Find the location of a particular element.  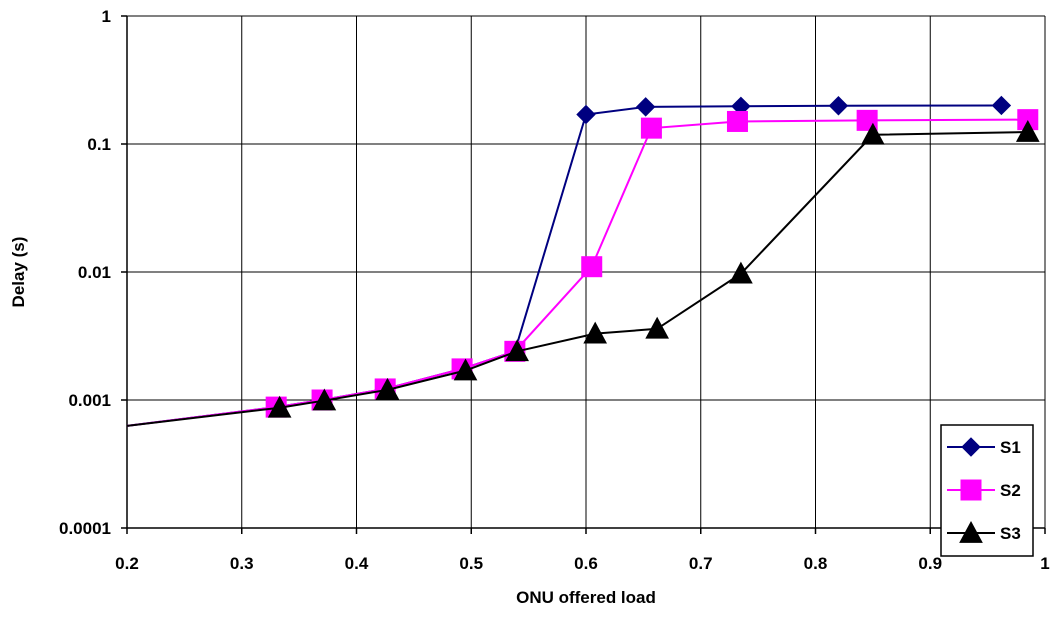

legend-s2-label: S2 is located at coordinates (1010, 490).